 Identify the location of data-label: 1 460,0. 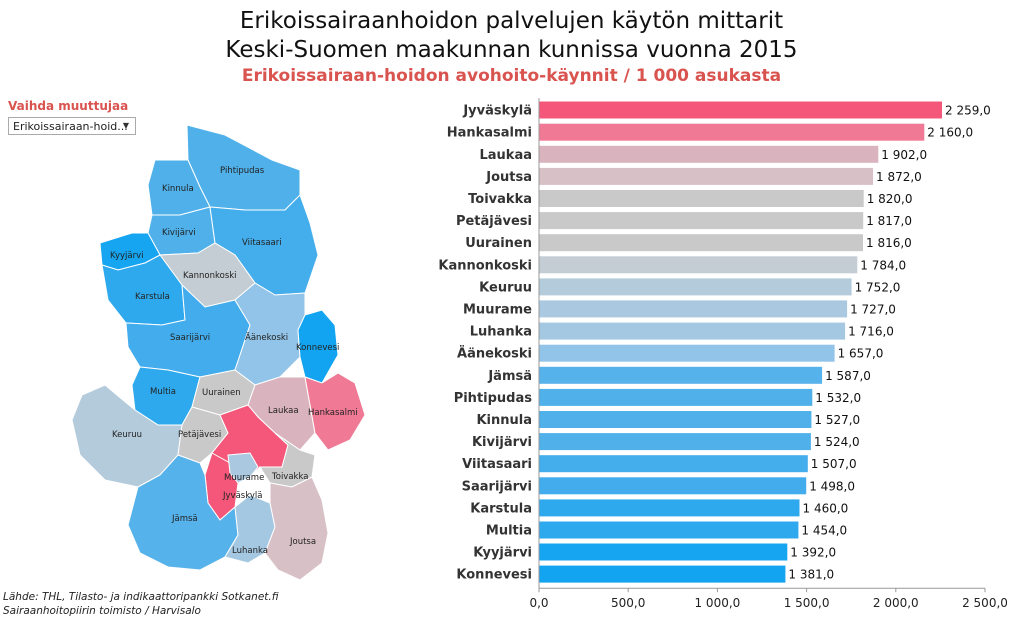
(826, 508).